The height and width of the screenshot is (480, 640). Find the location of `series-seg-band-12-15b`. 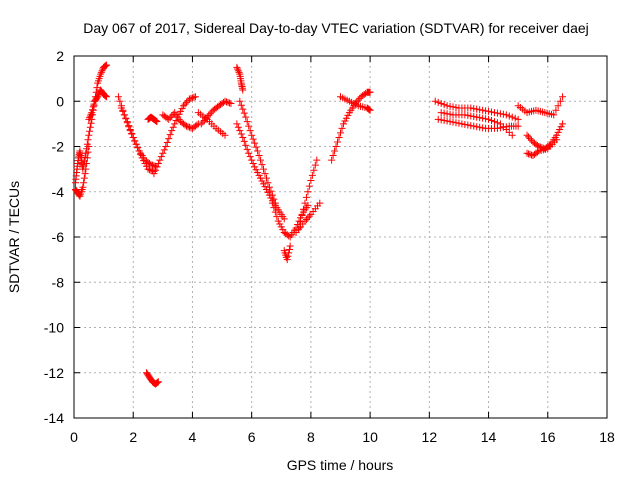

series-seg-band-12-15b is located at coordinates (478, 123).